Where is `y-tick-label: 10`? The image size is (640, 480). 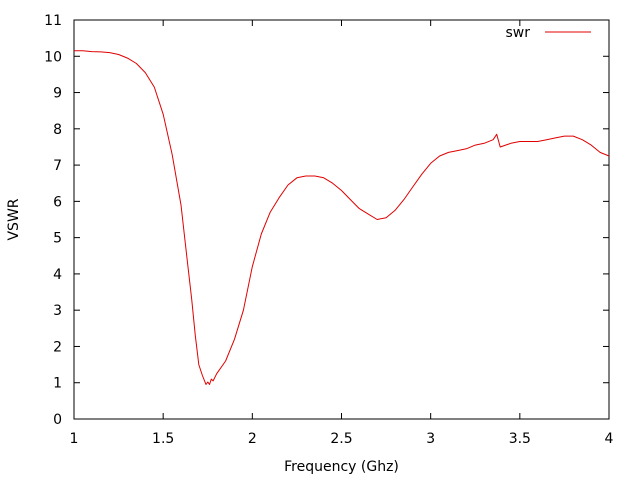 y-tick-label: 10 is located at coordinates (53, 57).